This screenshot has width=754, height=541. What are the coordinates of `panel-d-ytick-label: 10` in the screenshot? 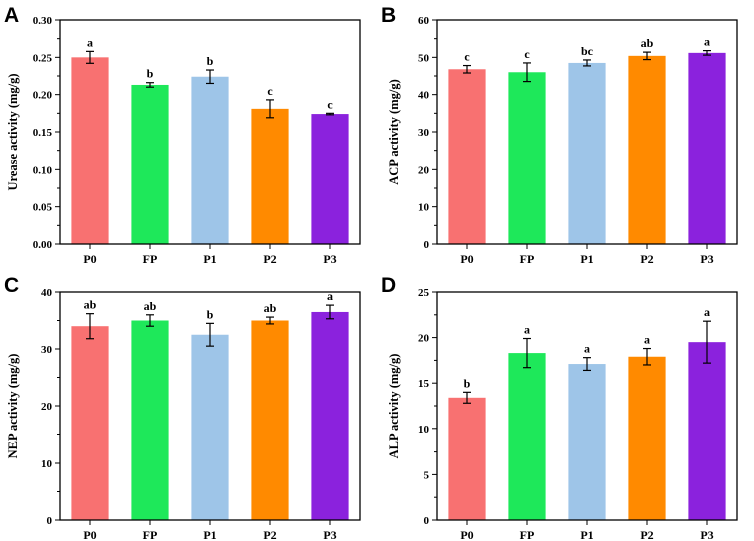 It's located at (424, 430).